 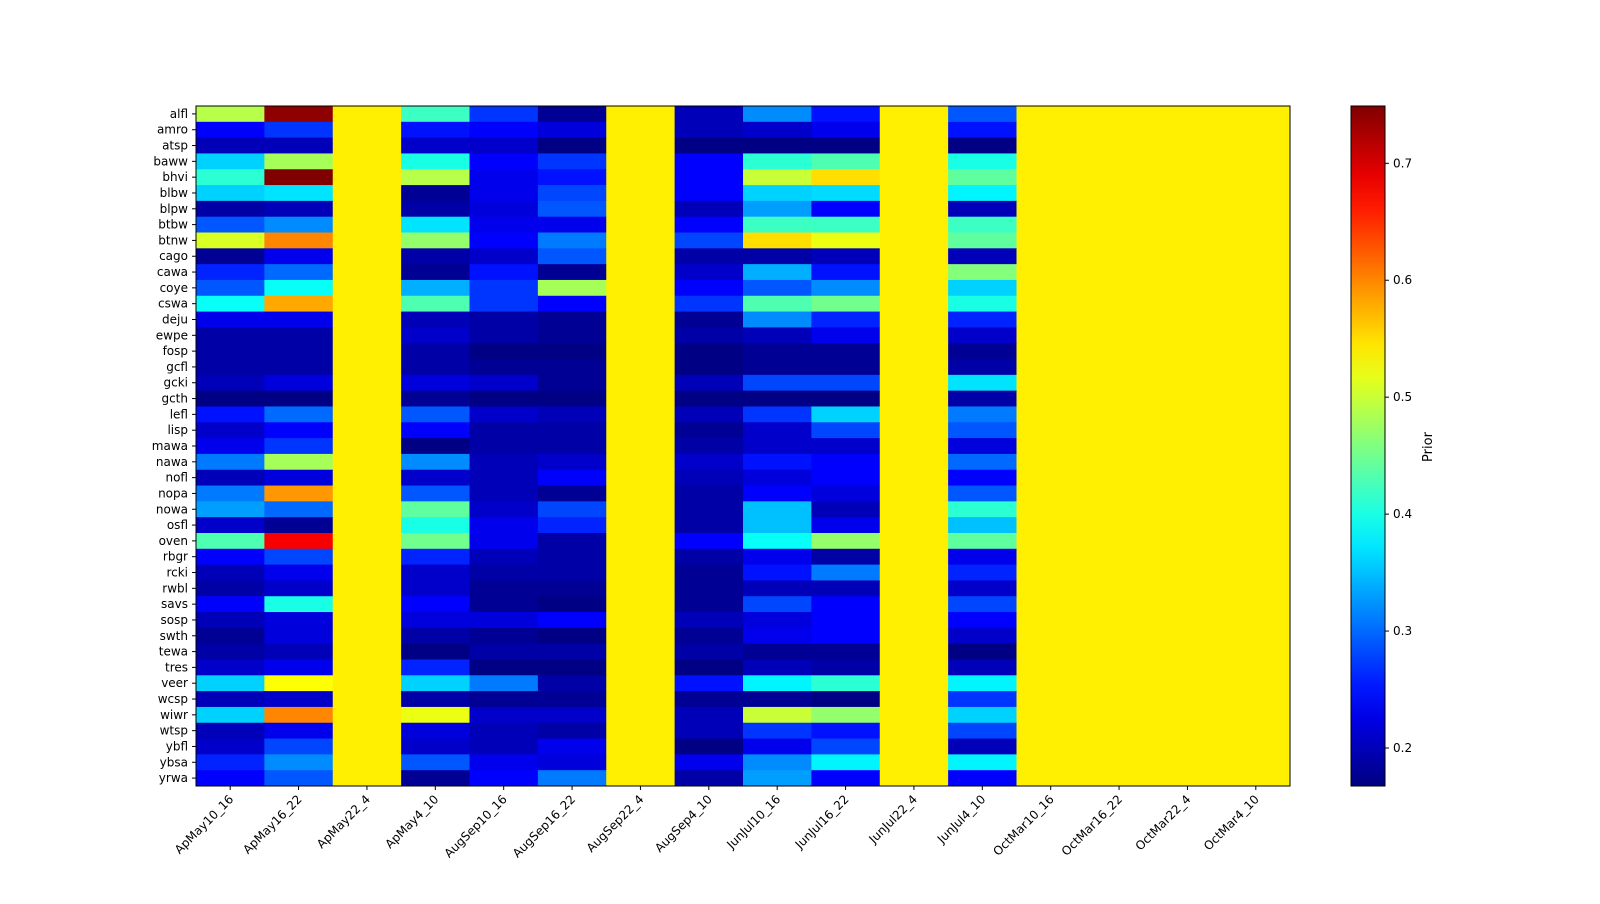 I want to click on y-tick-label: veer, so click(x=174, y=683).